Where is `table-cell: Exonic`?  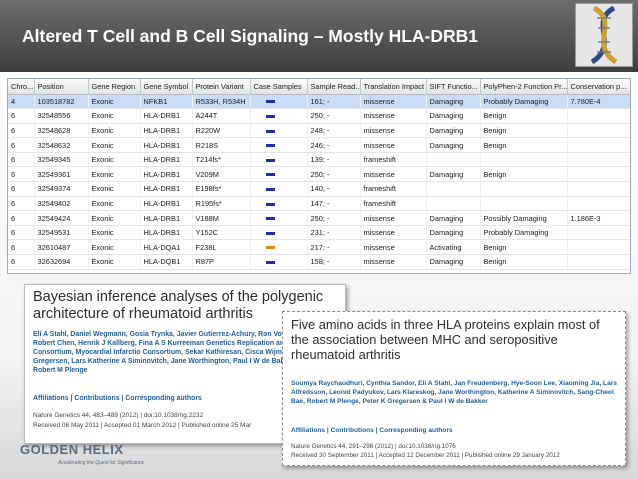
table-cell: Exonic is located at coordinates (114, 204).